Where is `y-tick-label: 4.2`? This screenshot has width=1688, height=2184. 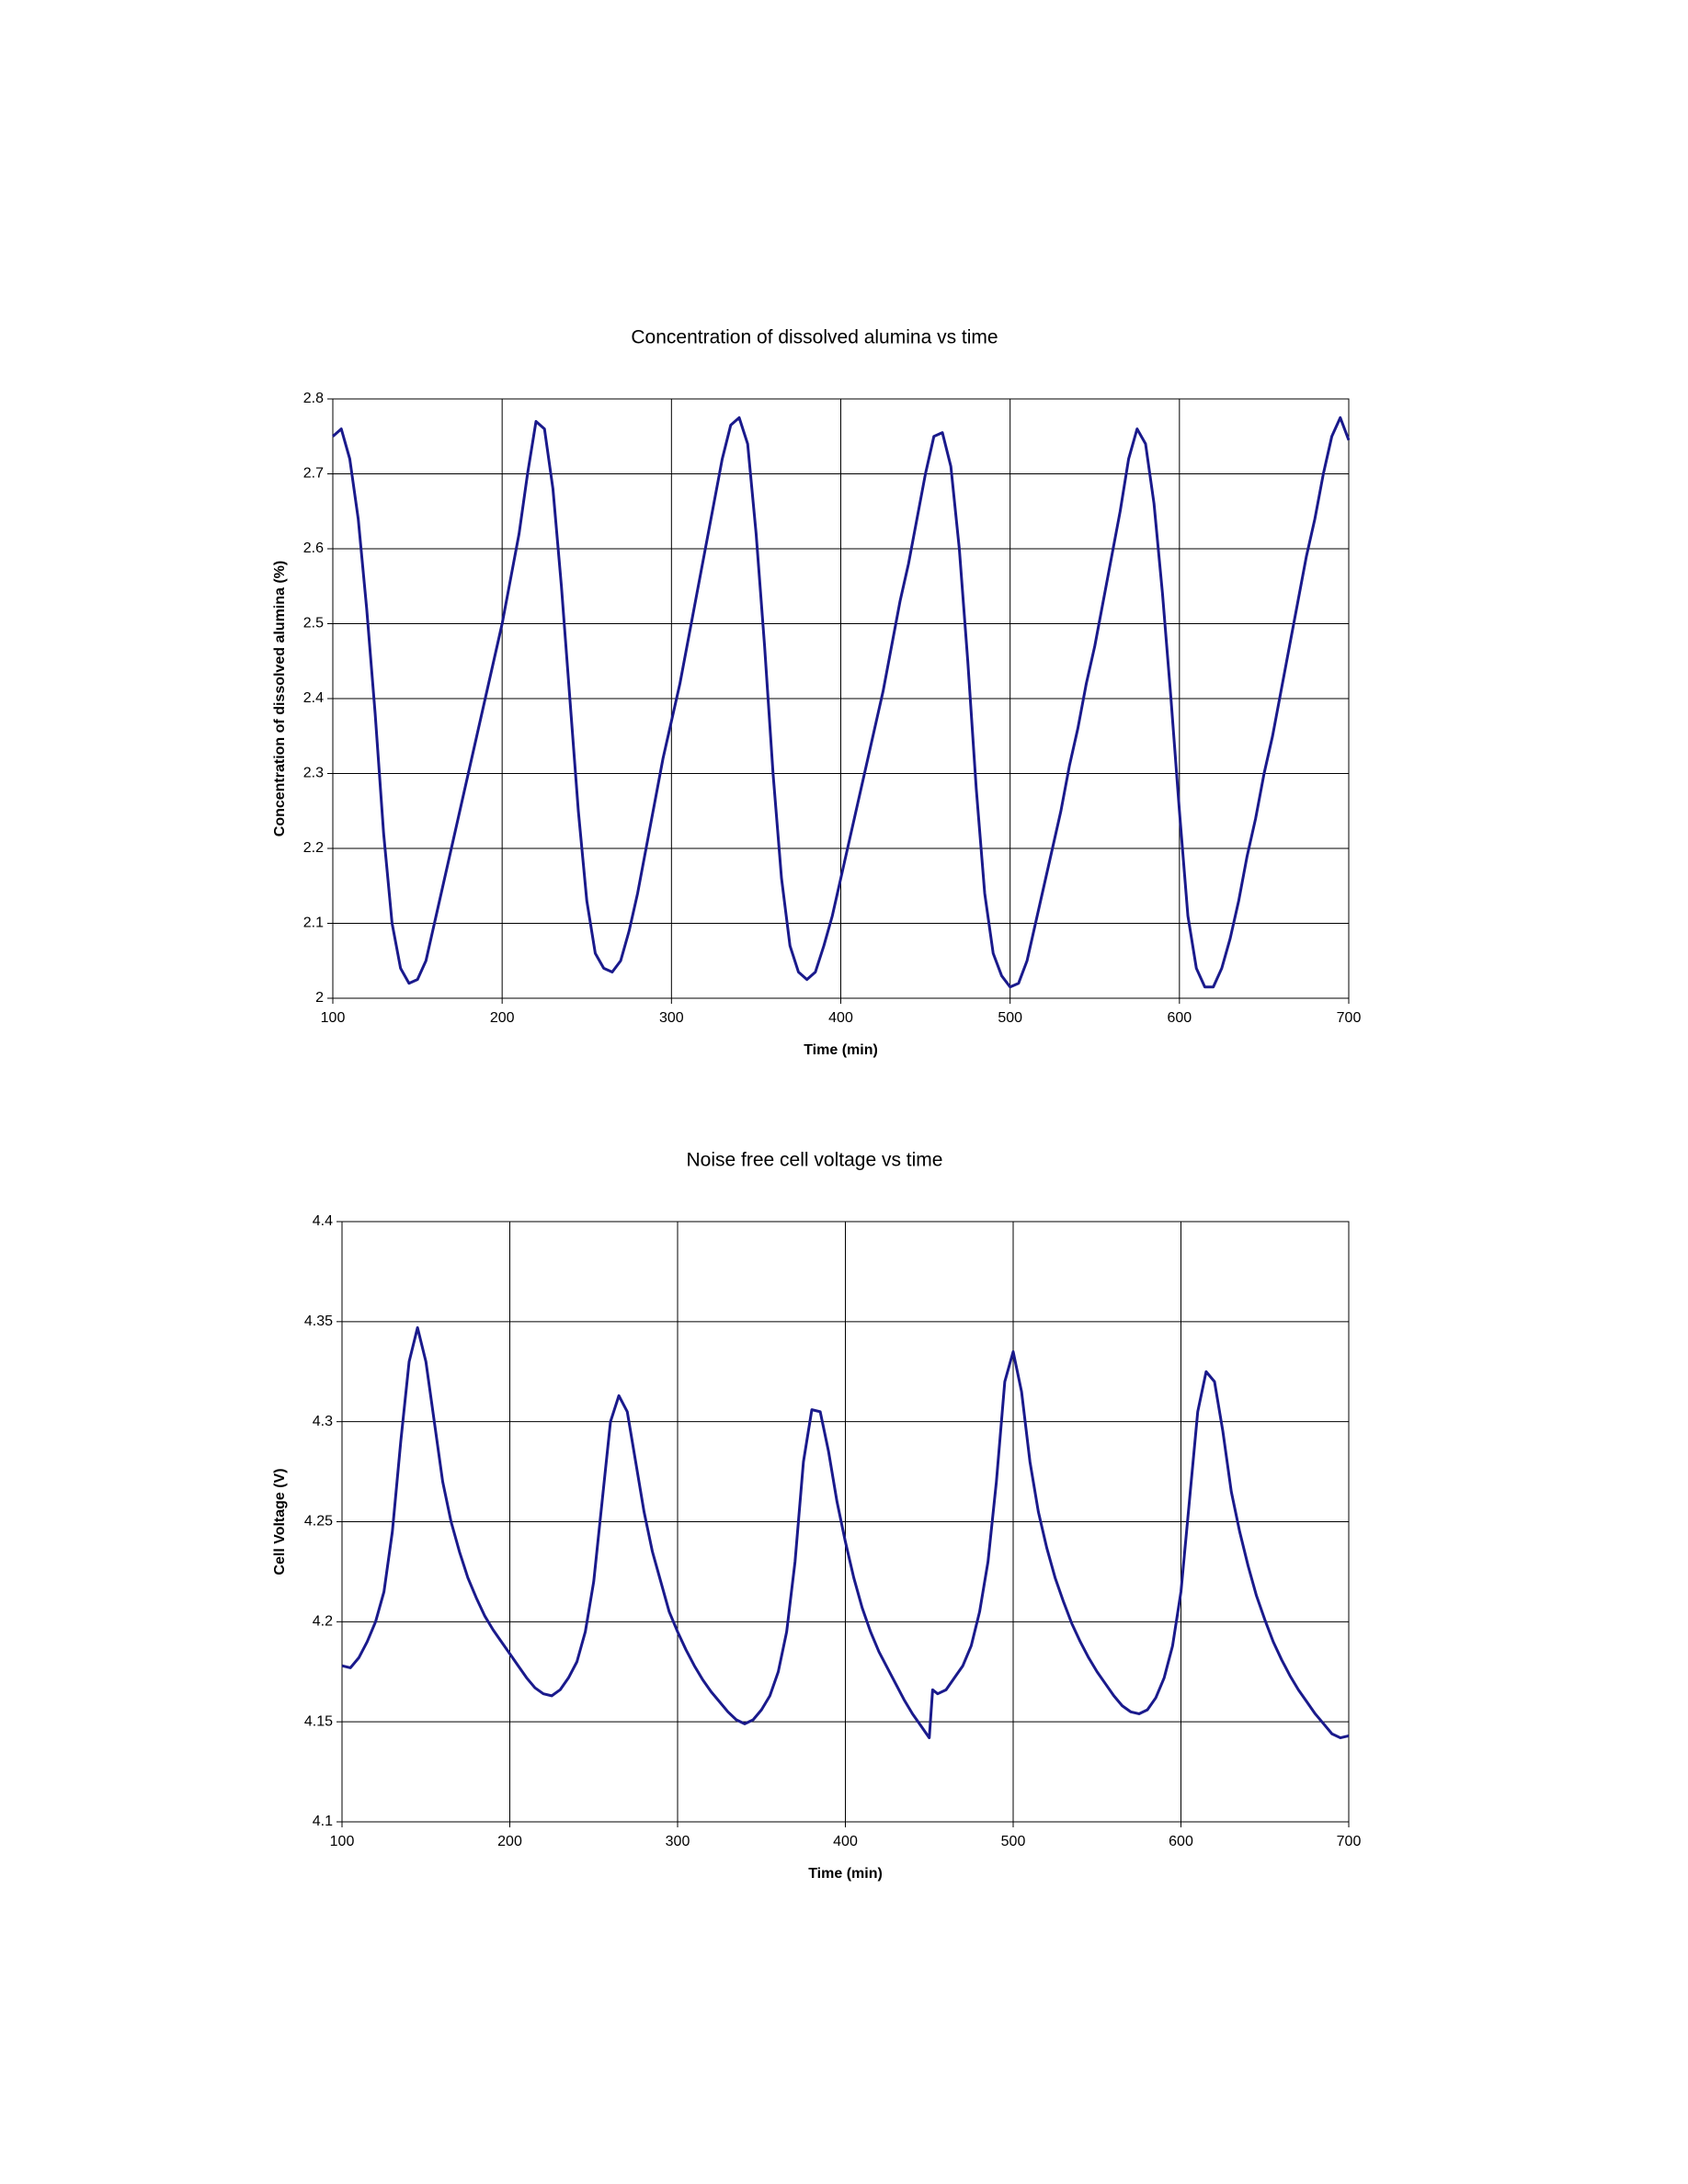
y-tick-label: 4.2 is located at coordinates (323, 1622).